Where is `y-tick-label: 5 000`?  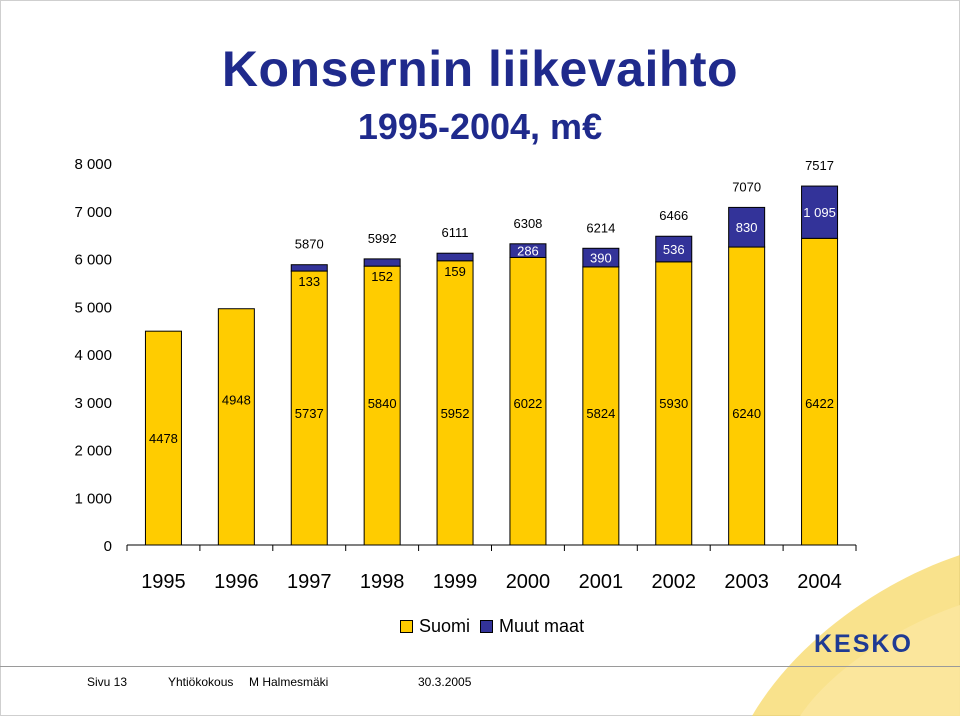 y-tick-label: 5 000 is located at coordinates (93, 307).